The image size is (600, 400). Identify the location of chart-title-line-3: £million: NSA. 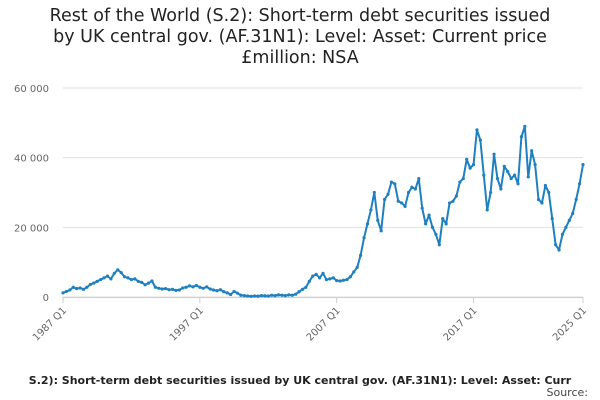
(300, 58).